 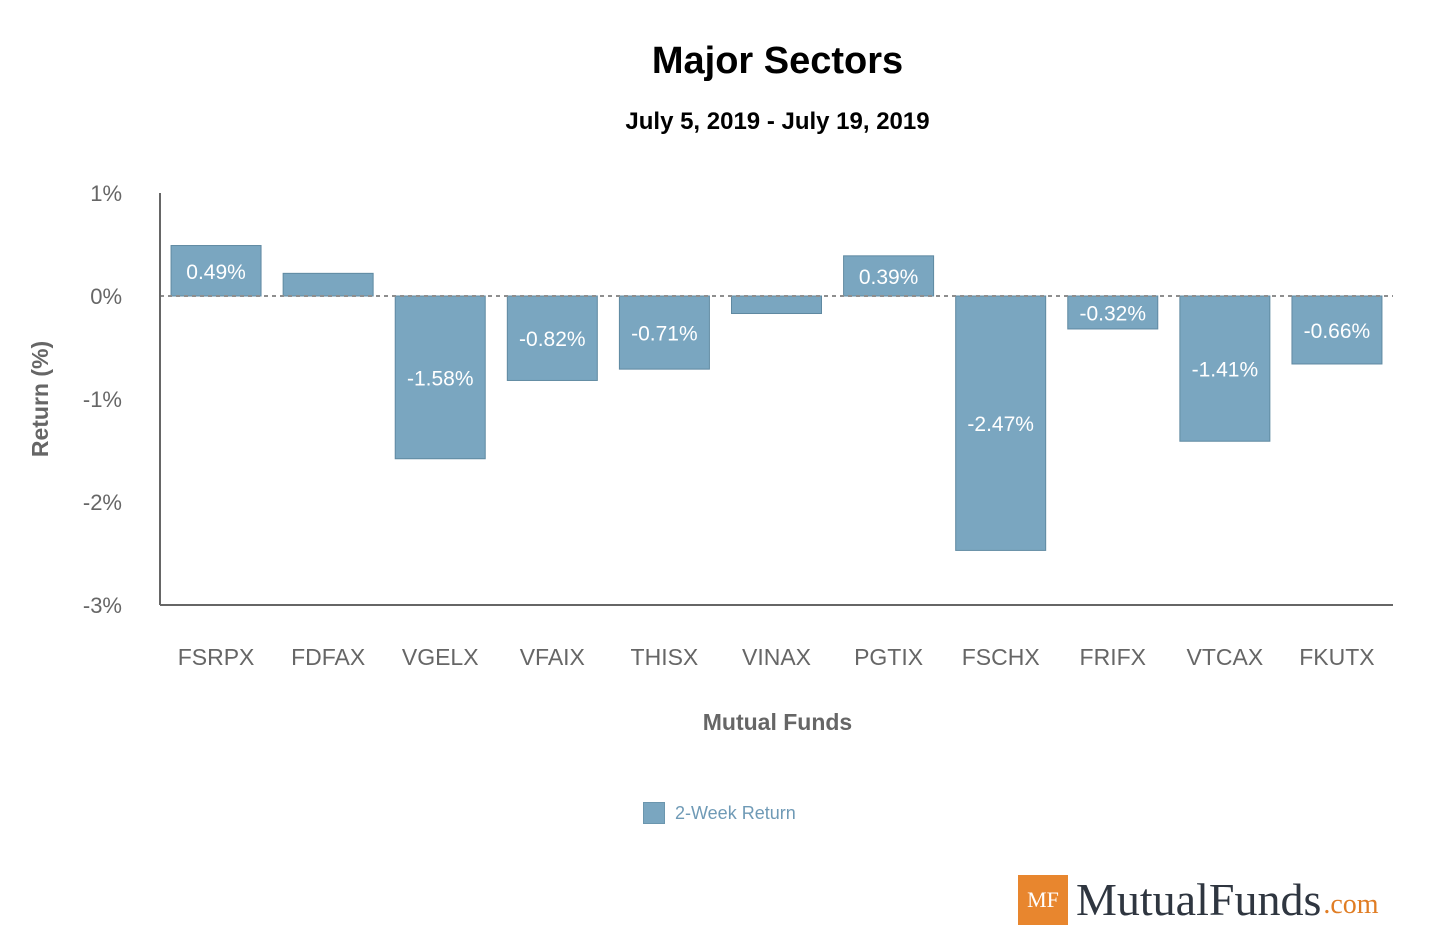 What do you see at coordinates (735, 812) in the screenshot?
I see `legend-label: 2-Week Return` at bounding box center [735, 812].